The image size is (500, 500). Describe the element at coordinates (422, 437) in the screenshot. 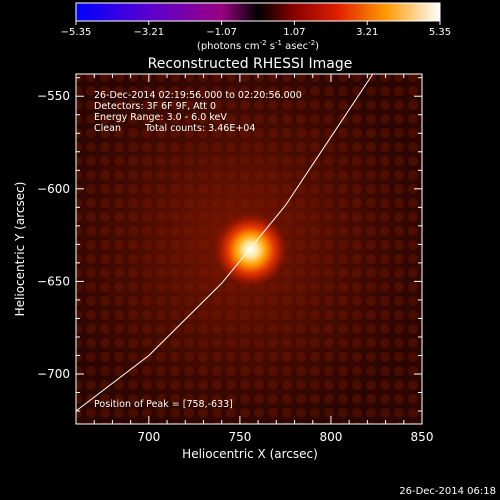

I see `x-tick-label: 850` at that location.